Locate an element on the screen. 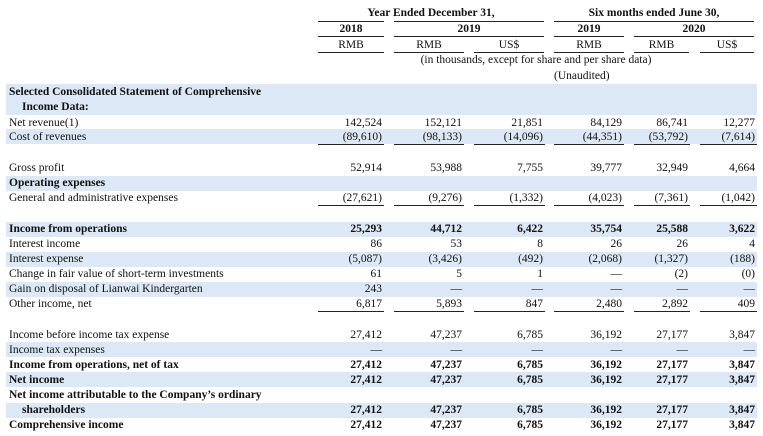 The height and width of the screenshot is (436, 763). row-value: (492) is located at coordinates (530, 259).